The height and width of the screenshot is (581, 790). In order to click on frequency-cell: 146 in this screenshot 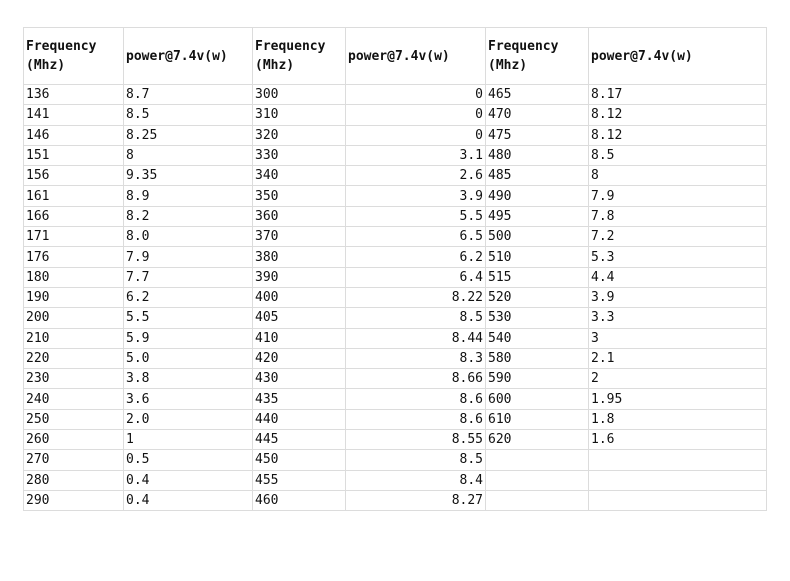, I will do `click(73, 135)`.